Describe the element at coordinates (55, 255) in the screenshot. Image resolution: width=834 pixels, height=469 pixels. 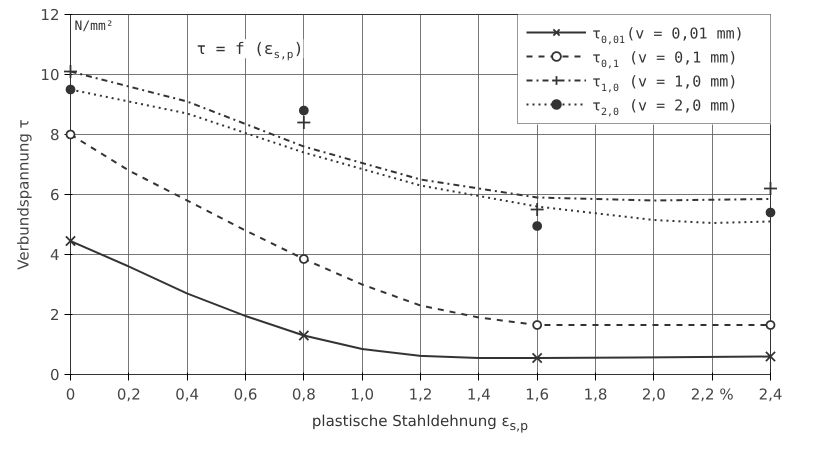
I see `y-tick-label: 4` at that location.